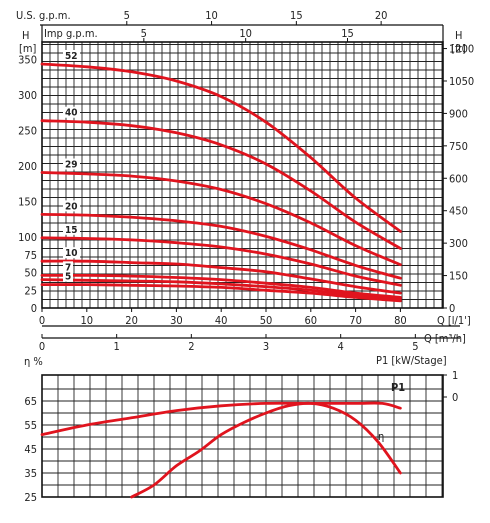 The height and width of the screenshot is (523, 490). Describe the element at coordinates (458, 113) in the screenshot. I see `right-tick-label: 900` at that location.